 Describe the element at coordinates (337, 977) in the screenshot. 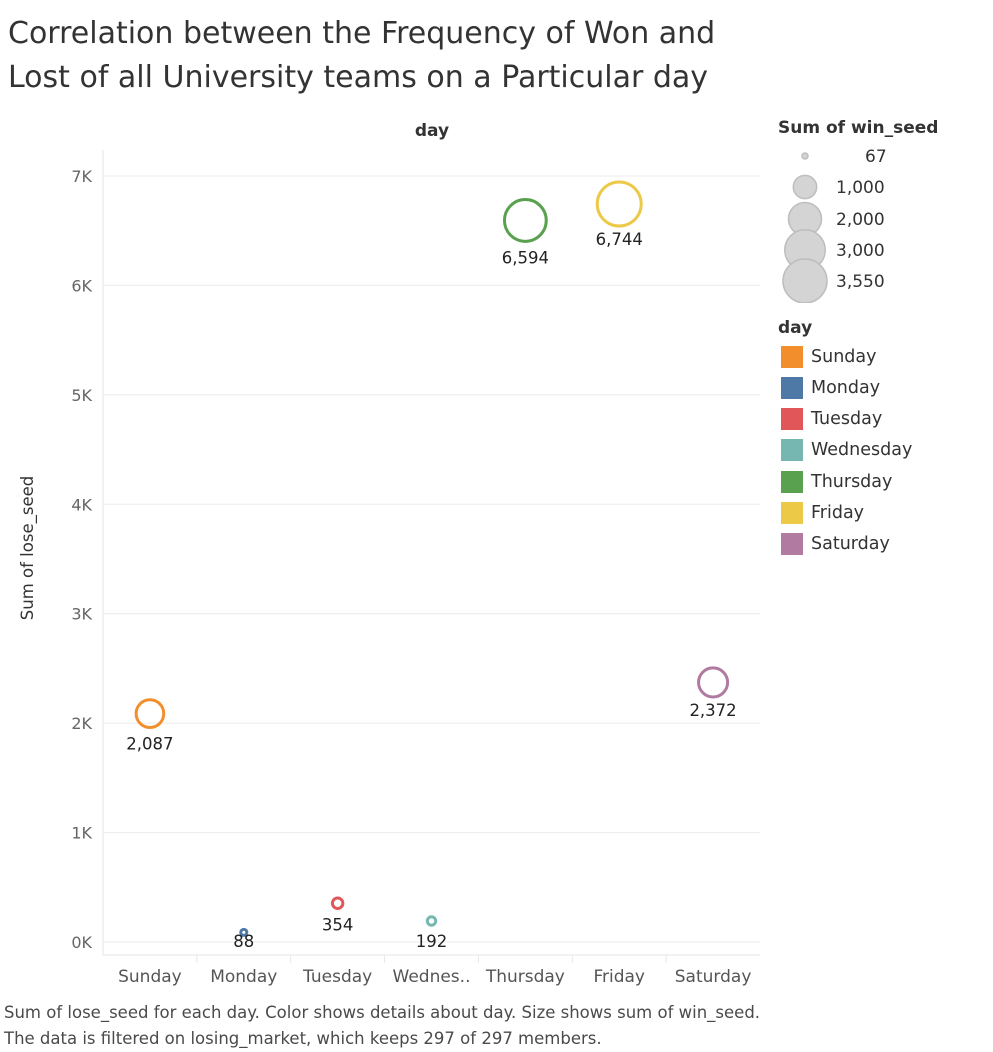

I see `x-tick-label: Tuesday` at that location.